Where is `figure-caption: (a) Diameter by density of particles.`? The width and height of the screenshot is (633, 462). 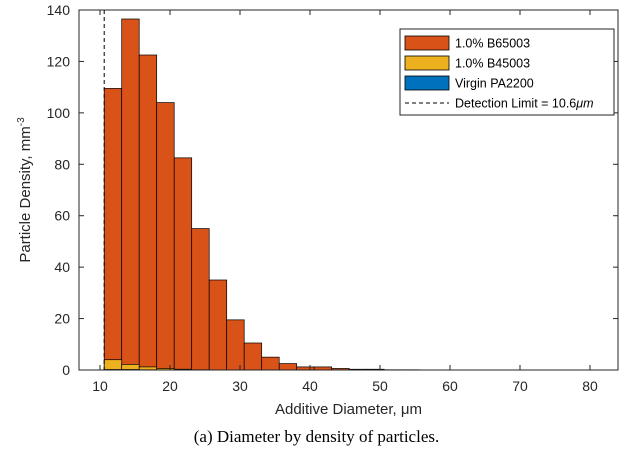
figure-caption: (a) Diameter by density of particles. is located at coordinates (316, 436).